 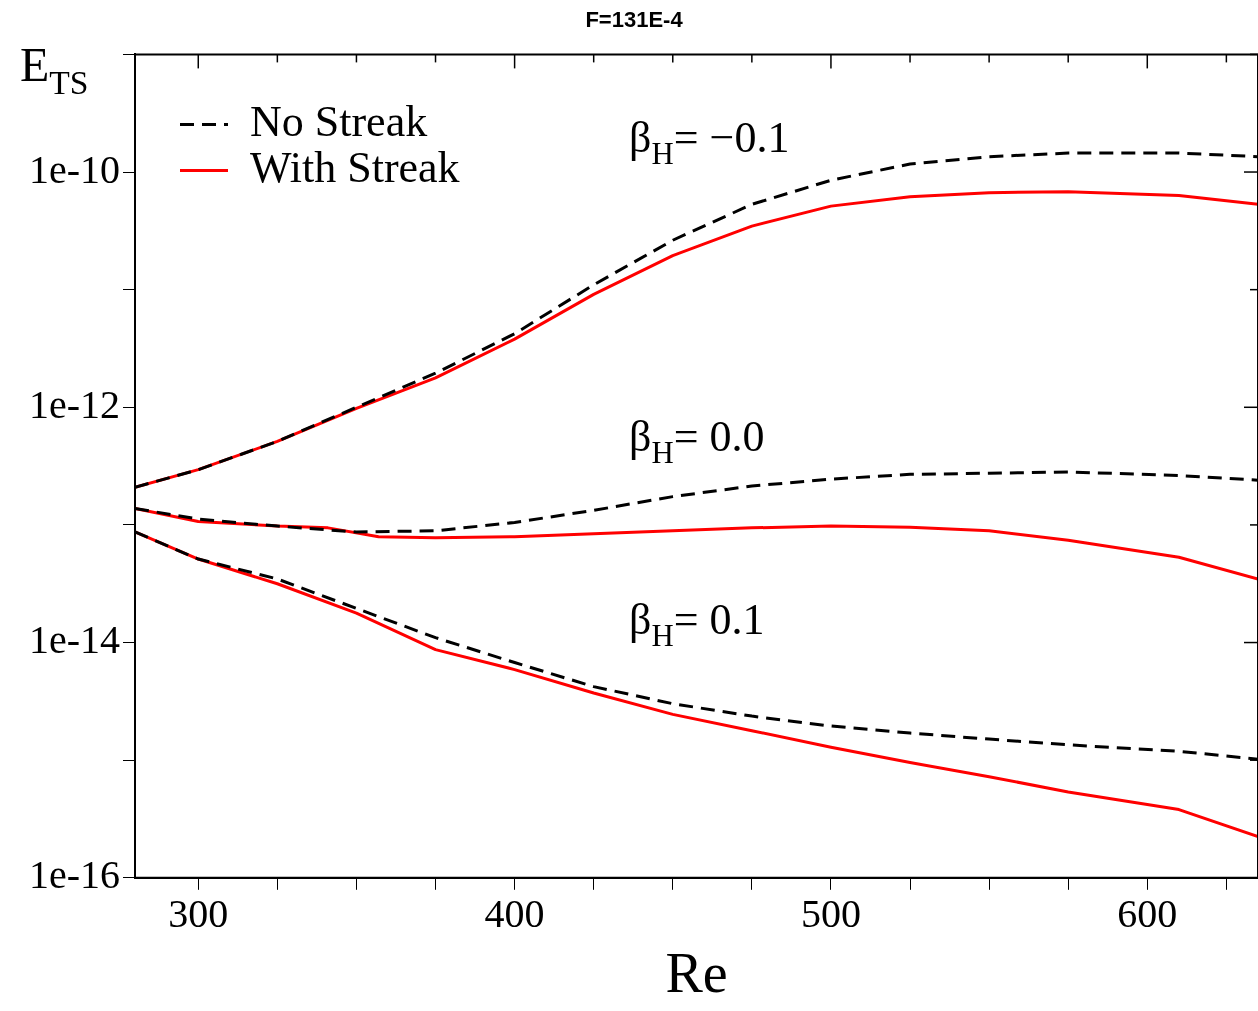 What do you see at coordinates (696, 973) in the screenshot?
I see `x-axis-title: Re` at bounding box center [696, 973].